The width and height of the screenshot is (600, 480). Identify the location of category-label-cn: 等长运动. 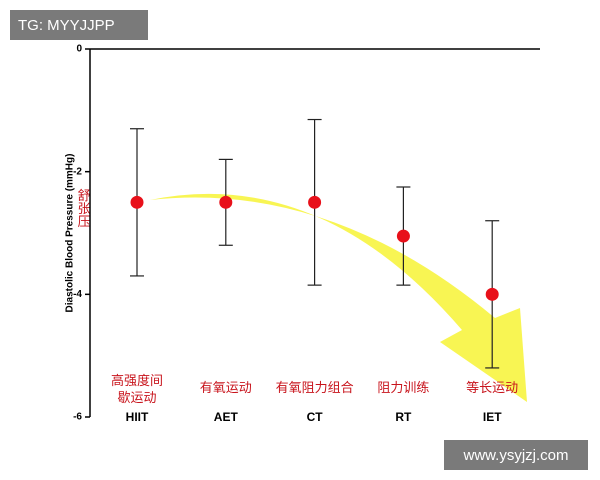
(492, 388).